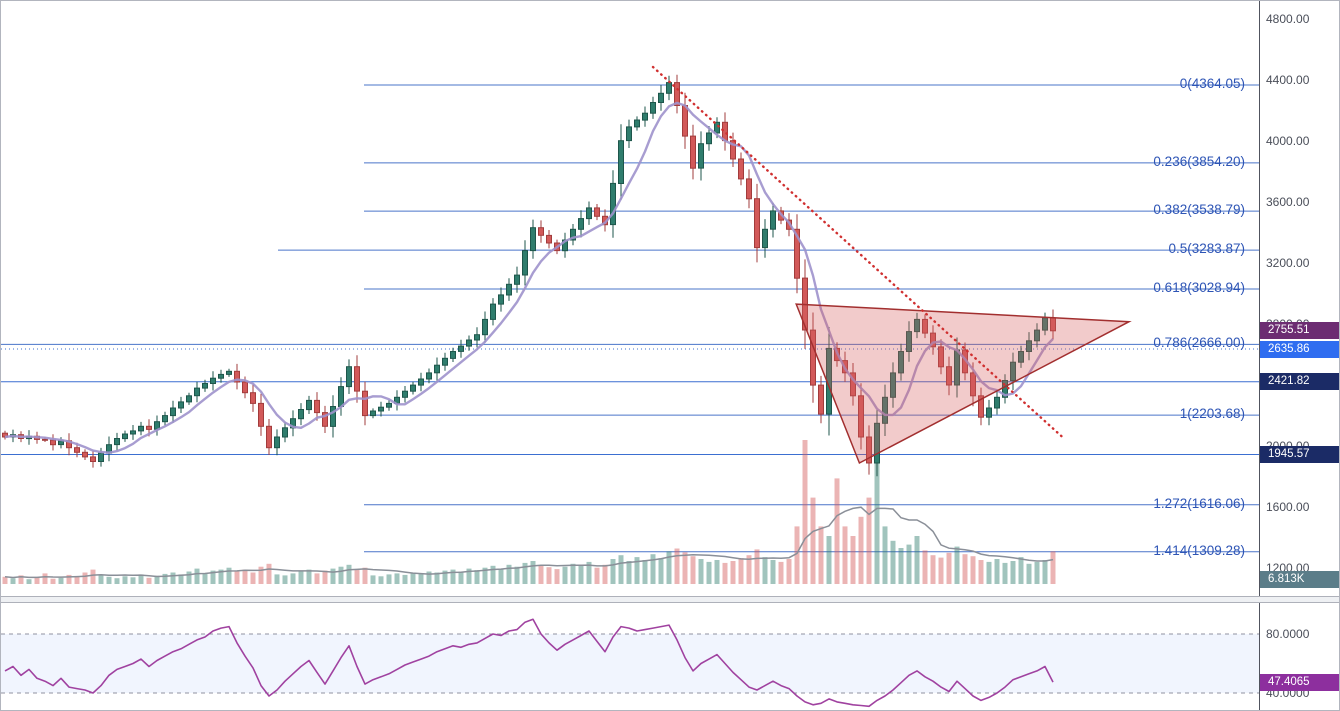  I want to click on alert-price-tag: 2635.86, so click(1299, 349).